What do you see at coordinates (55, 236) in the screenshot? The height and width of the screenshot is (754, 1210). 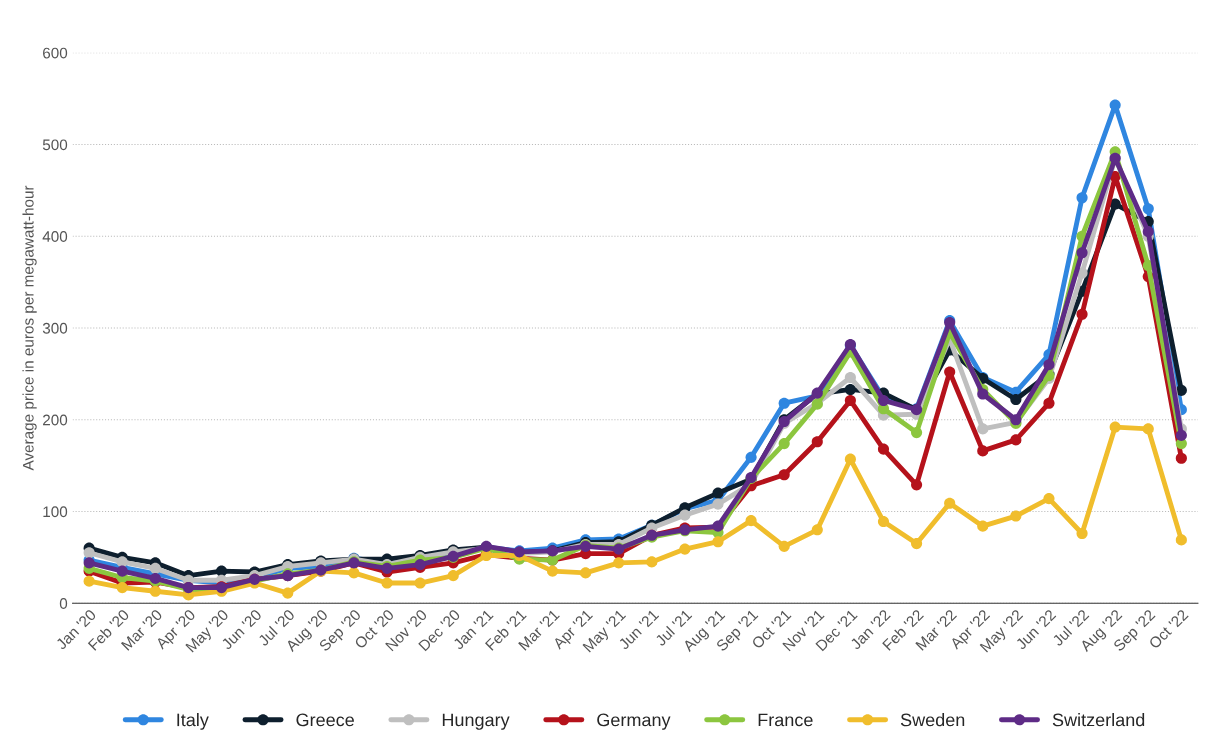 I see `y-tick-label: 400` at bounding box center [55, 236].